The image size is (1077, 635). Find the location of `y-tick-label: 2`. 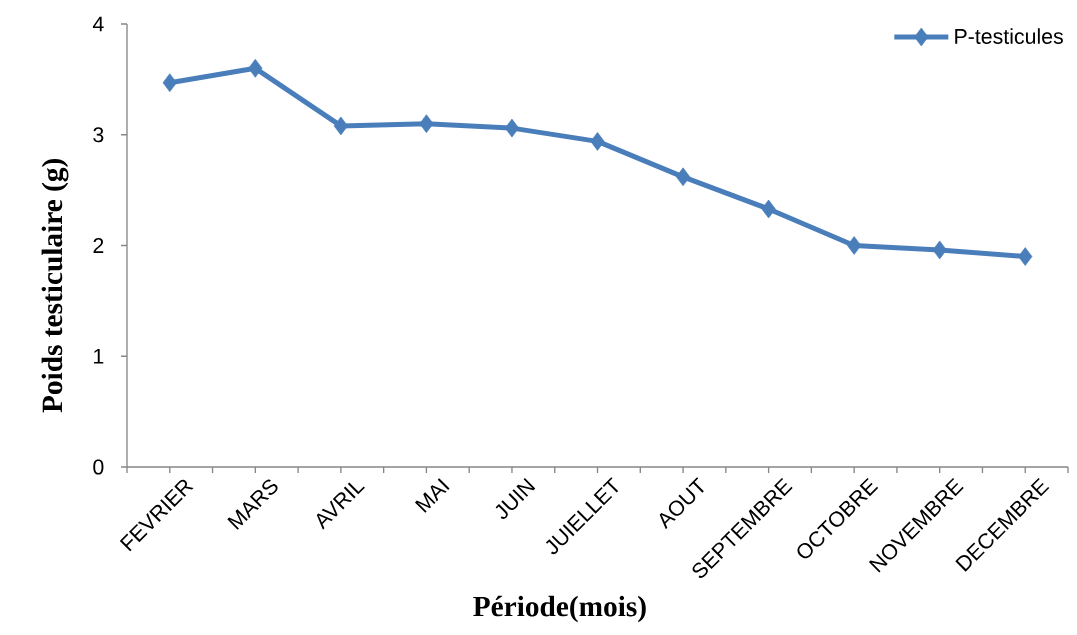

y-tick-label: 2 is located at coordinates (98, 245).